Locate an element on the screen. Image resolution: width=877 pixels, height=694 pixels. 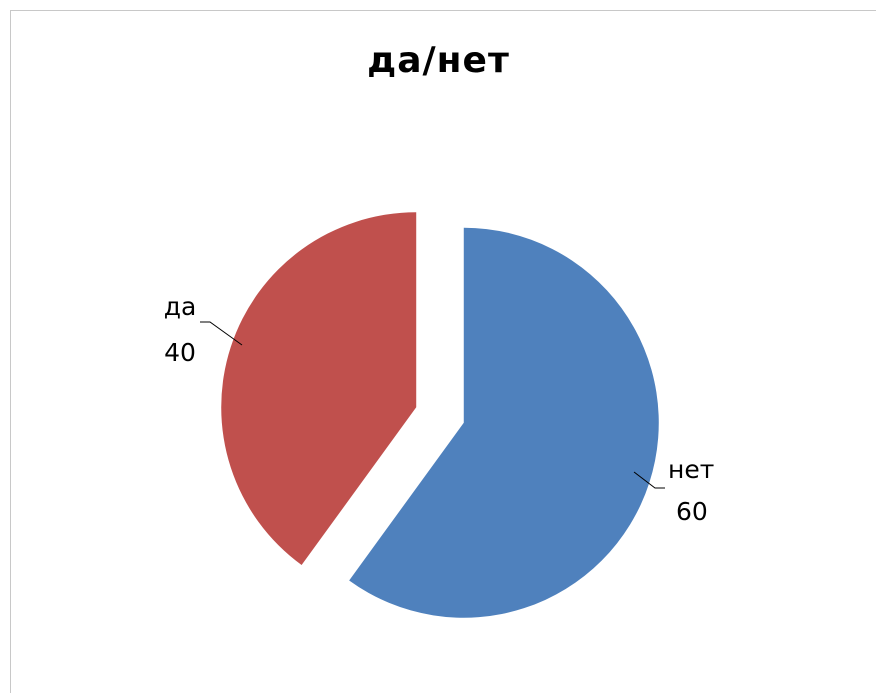
data-label-category: нет is located at coordinates (691, 469).